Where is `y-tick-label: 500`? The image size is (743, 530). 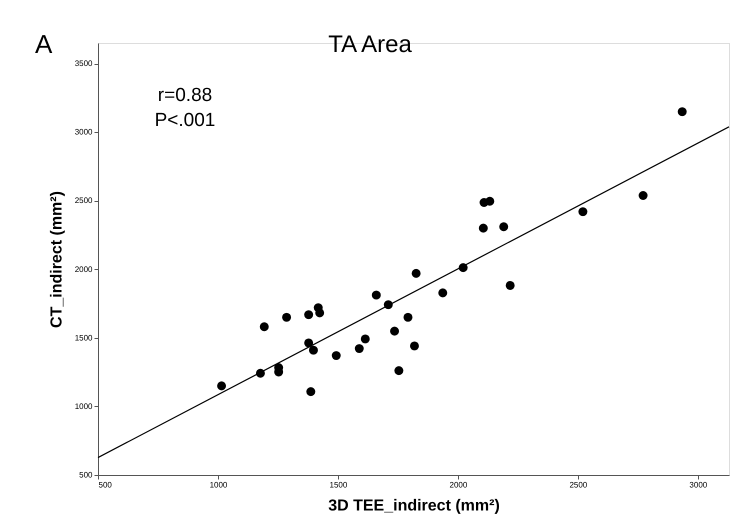
y-tick-label: 500 is located at coordinates (86, 475).